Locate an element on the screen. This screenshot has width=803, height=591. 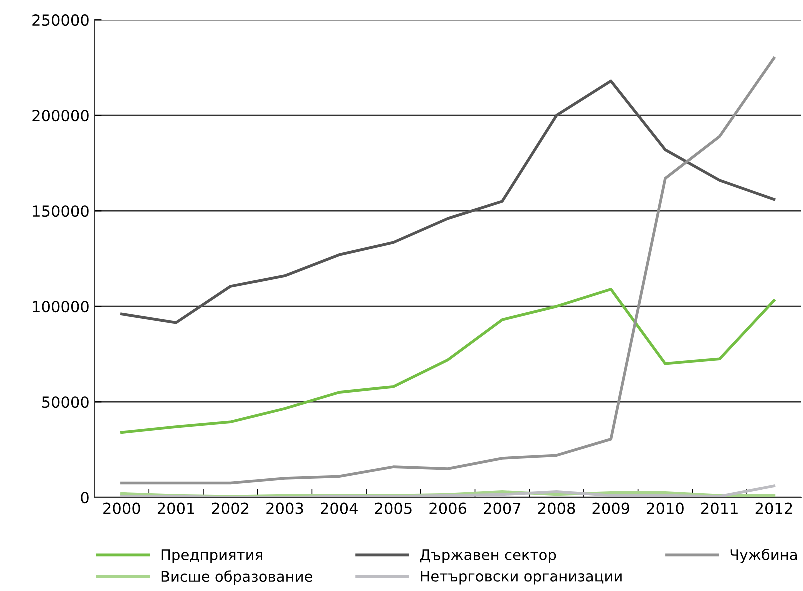
x-tick-label: 2011 is located at coordinates (720, 508).